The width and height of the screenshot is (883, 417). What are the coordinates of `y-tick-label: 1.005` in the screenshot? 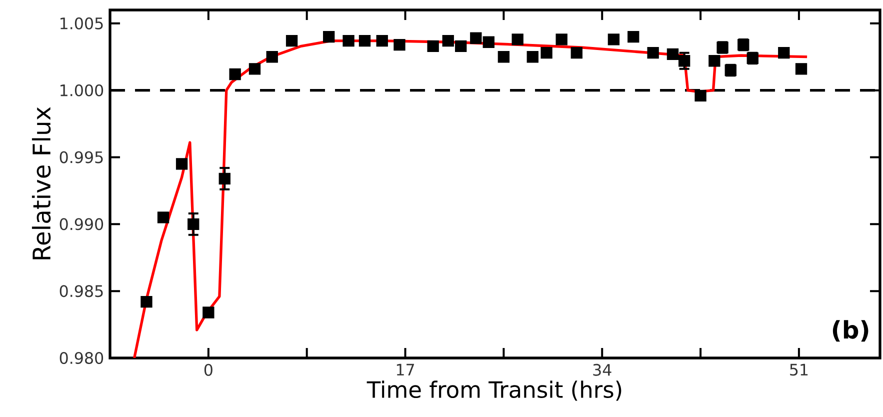 It's located at (81, 23).